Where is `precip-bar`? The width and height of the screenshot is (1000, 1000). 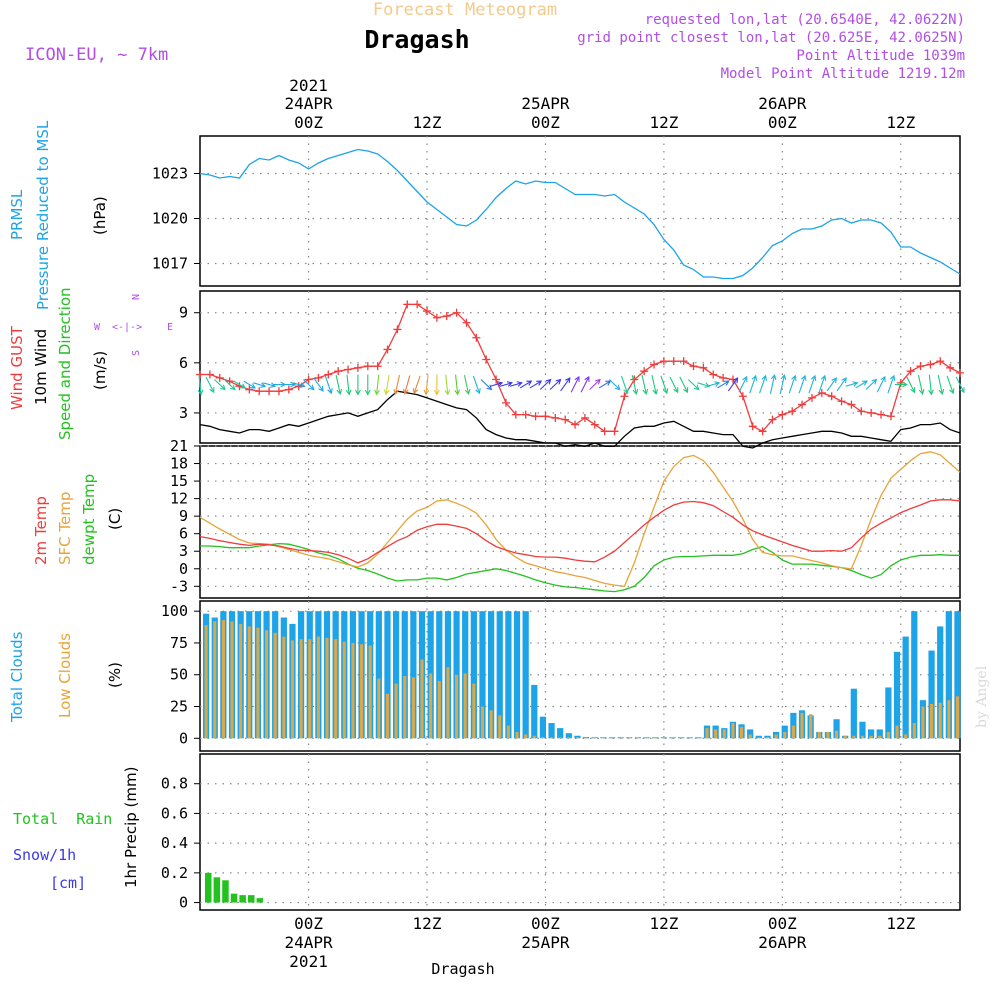 precip-bar is located at coordinates (208, 887).